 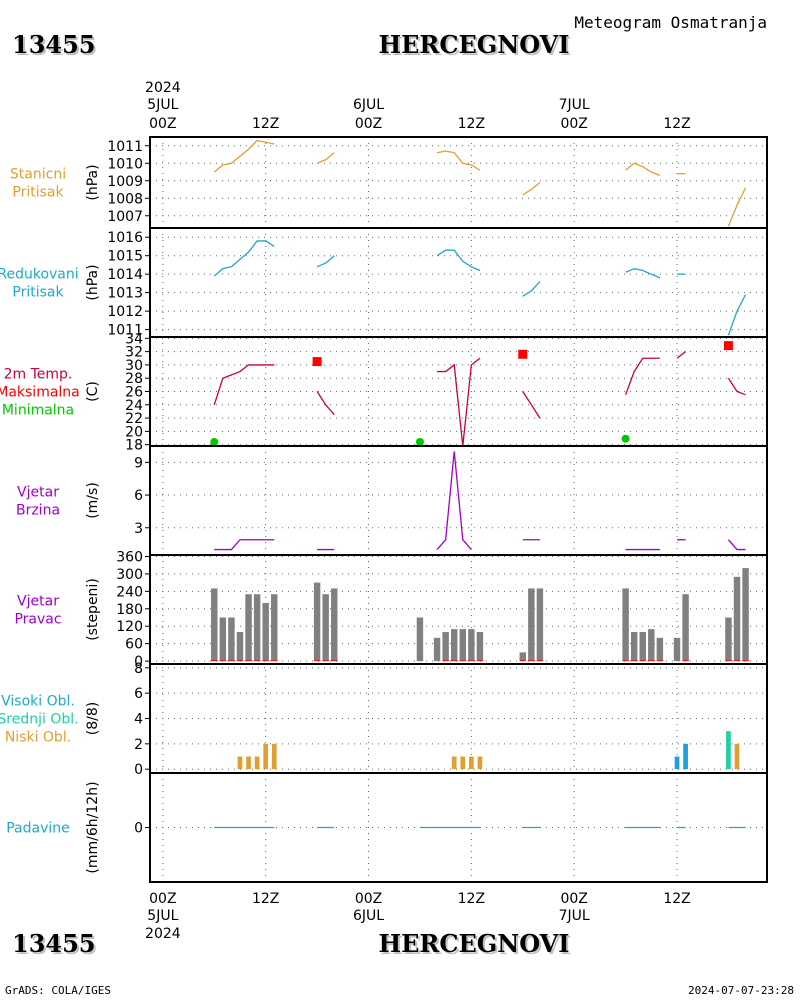 What do you see at coordinates (125, 164) in the screenshot?
I see `y-tick-label: 1010` at bounding box center [125, 164].